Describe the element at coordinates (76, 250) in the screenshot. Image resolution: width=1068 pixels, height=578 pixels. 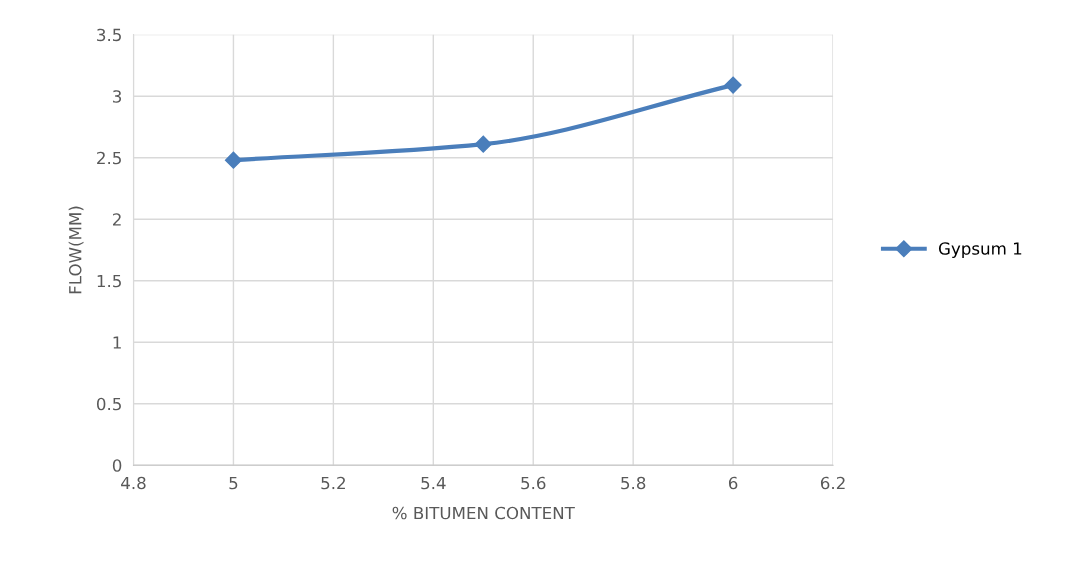
I see `y-axis-title: FLOW(MM)` at that location.